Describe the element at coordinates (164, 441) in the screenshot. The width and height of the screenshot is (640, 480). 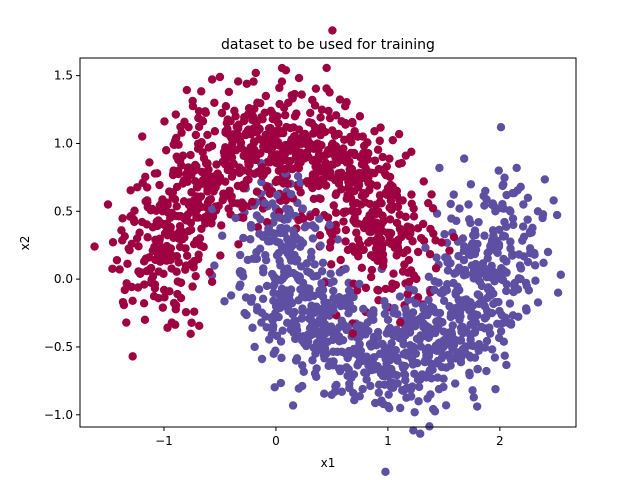
I see `x-tick-label: −1` at that location.